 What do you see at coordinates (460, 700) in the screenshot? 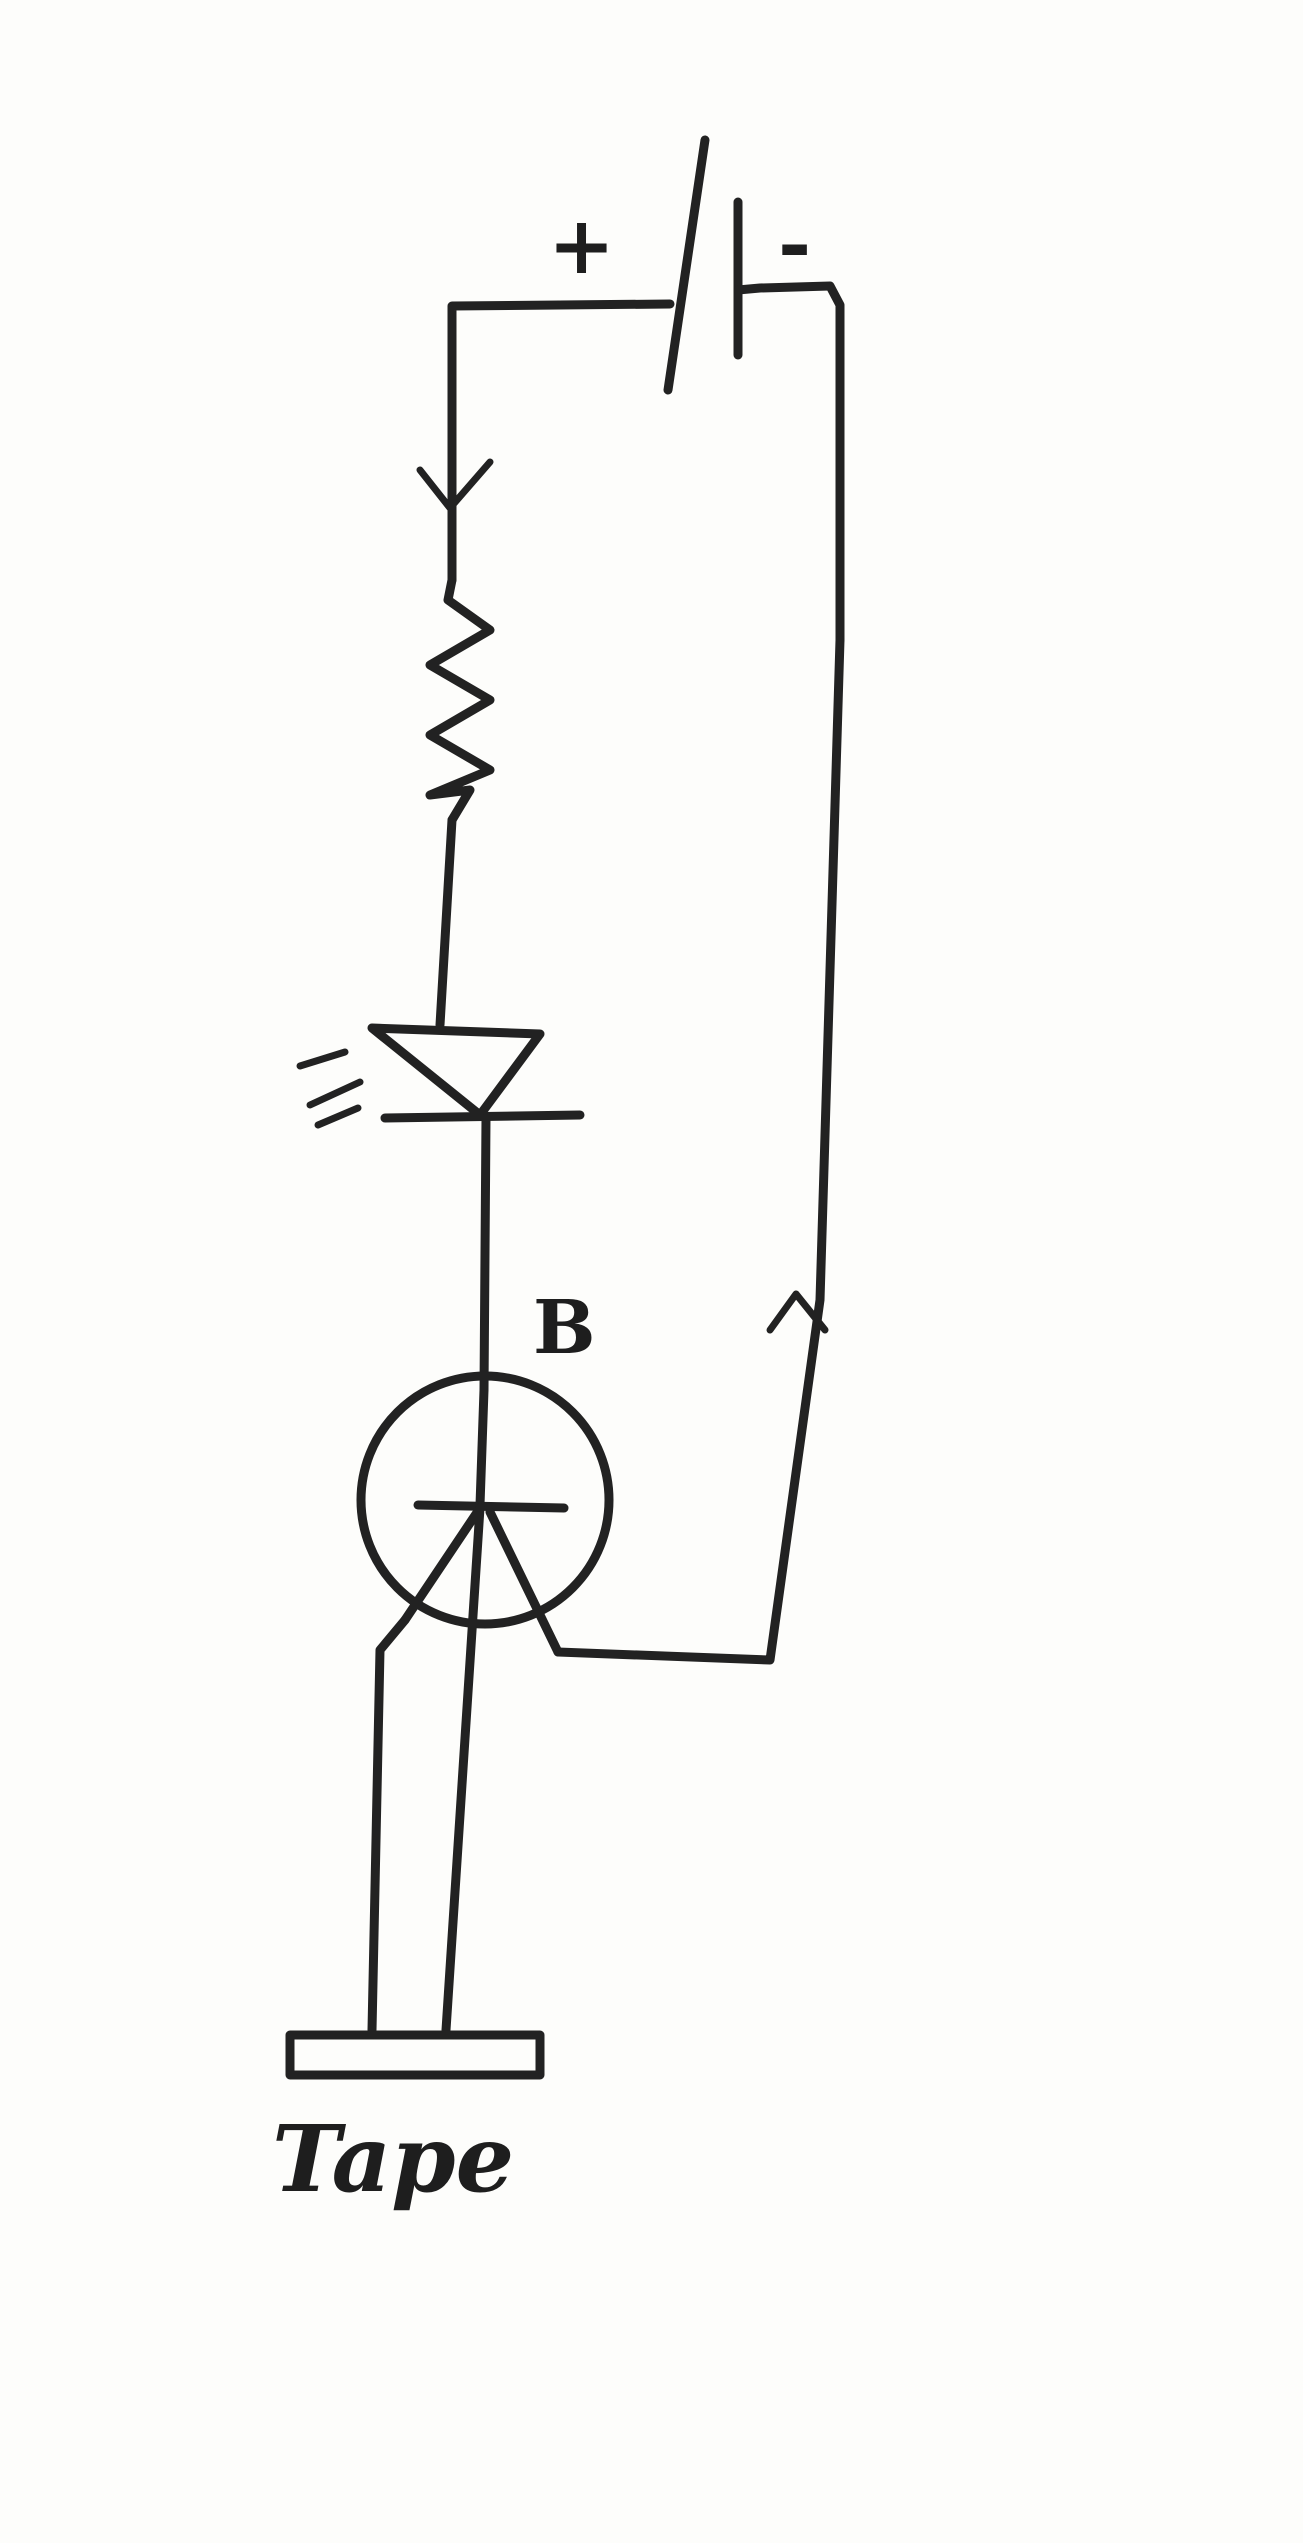
I see `resistor-icon` at bounding box center [460, 700].